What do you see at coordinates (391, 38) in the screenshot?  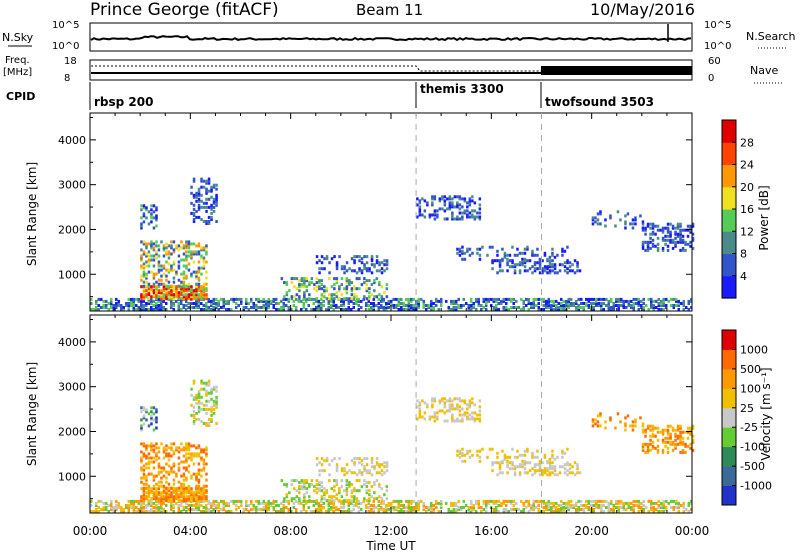 I see `nsky-trace` at bounding box center [391, 38].